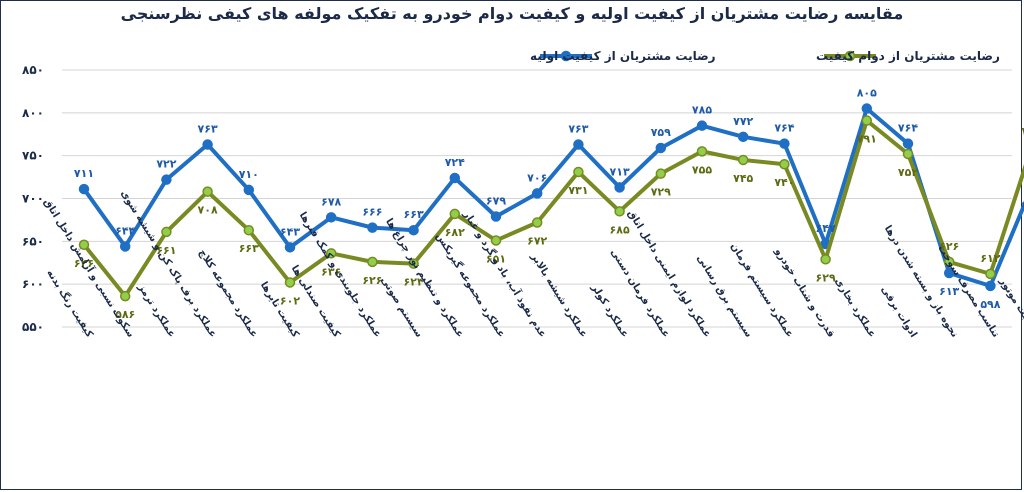  I want to click on category-label: عملکرد ترمز, so click(156, 310).